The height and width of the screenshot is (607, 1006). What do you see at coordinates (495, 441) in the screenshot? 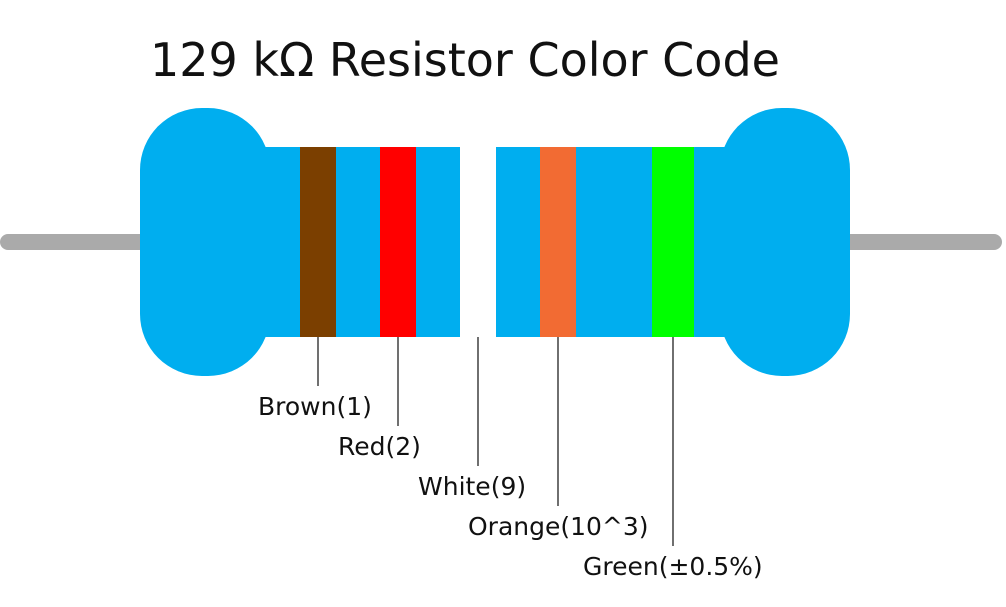
I see `leader-lines` at bounding box center [495, 441].